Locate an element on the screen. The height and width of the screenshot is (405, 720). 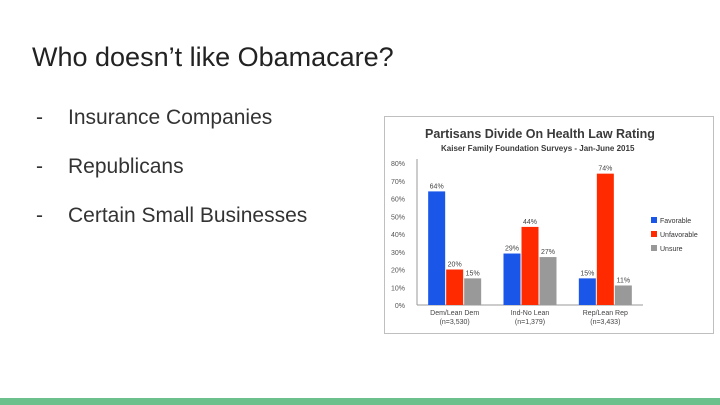
x-tick-note: (n=3,433) is located at coordinates (605, 322).